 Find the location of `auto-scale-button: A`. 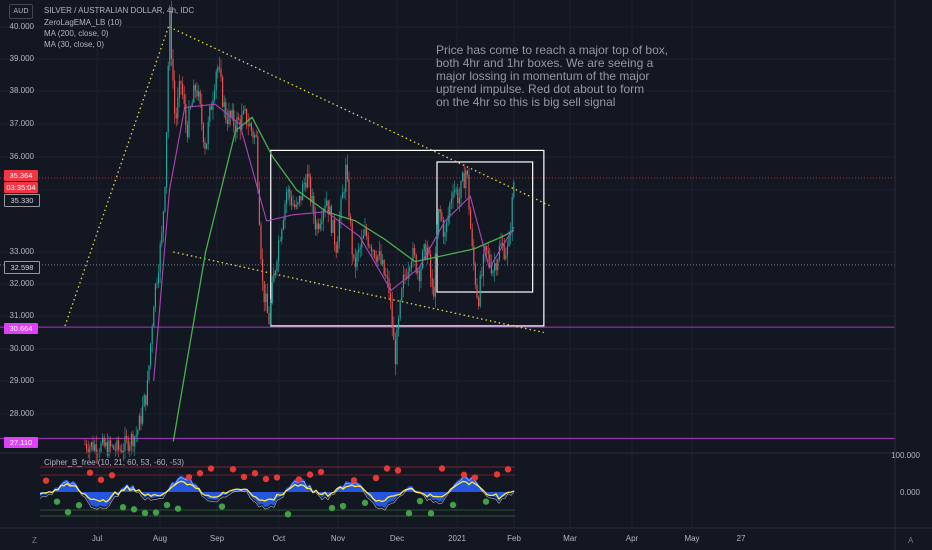

auto-scale-button: A is located at coordinates (911, 540).